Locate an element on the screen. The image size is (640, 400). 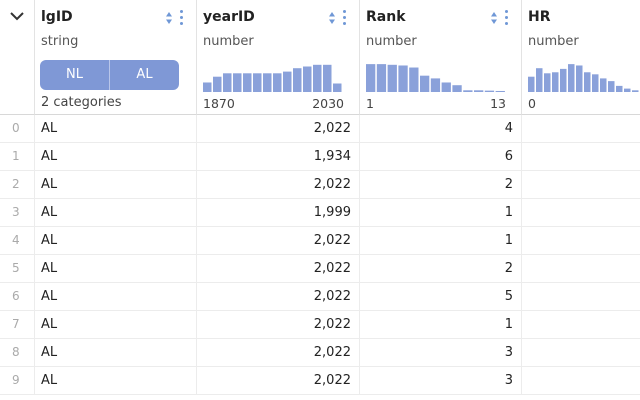
column-header-rank: Rank number 1 13 is located at coordinates (441, 57).